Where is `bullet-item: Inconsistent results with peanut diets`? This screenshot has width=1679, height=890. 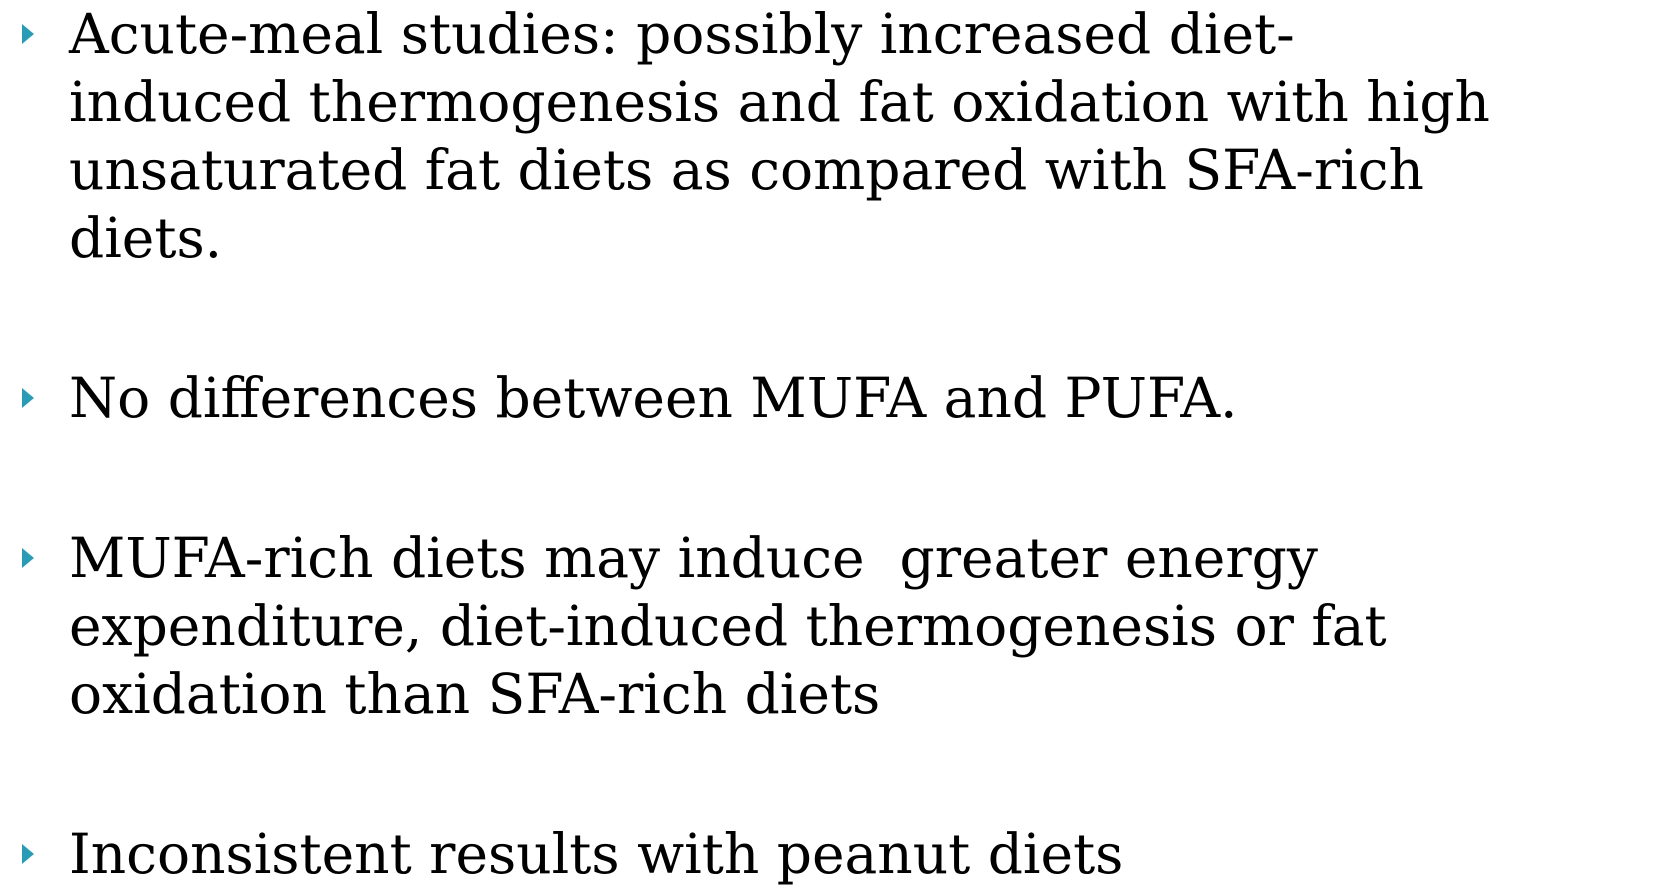
bullet-item: Inconsistent results with peanut diets is located at coordinates (839, 854).